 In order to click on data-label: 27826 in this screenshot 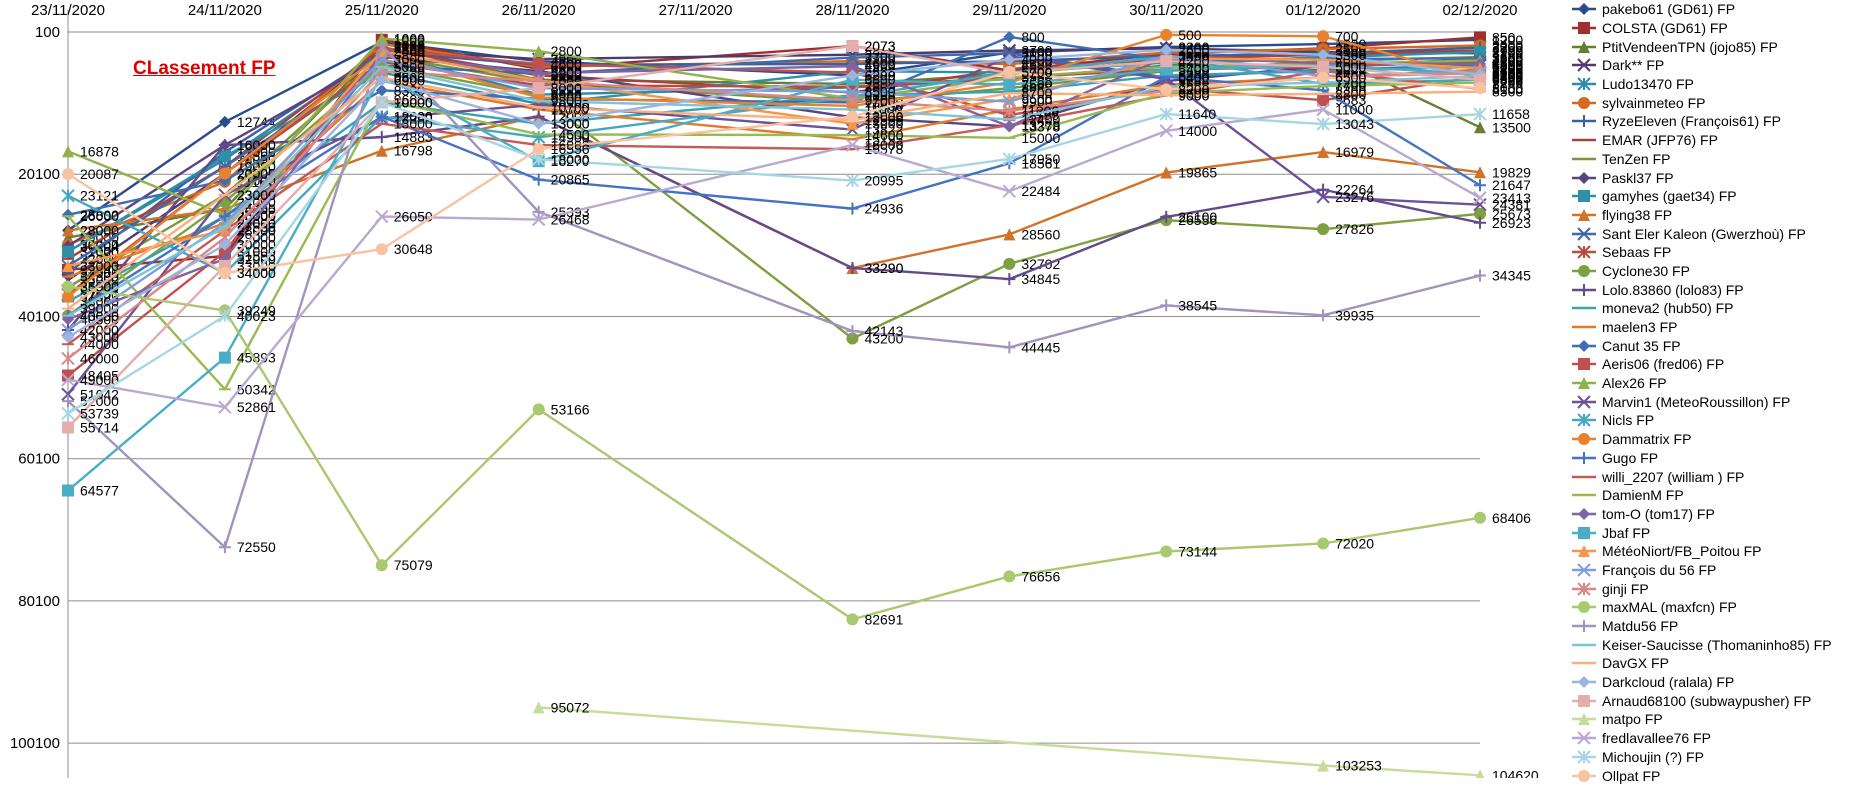, I will do `click(1354, 229)`.